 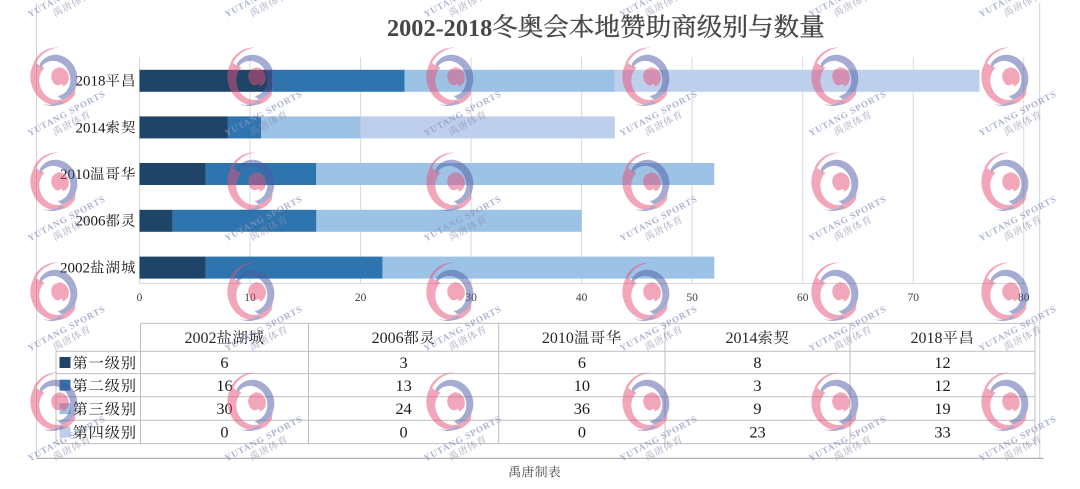 I want to click on svg-text: 36, so click(x=582, y=408).